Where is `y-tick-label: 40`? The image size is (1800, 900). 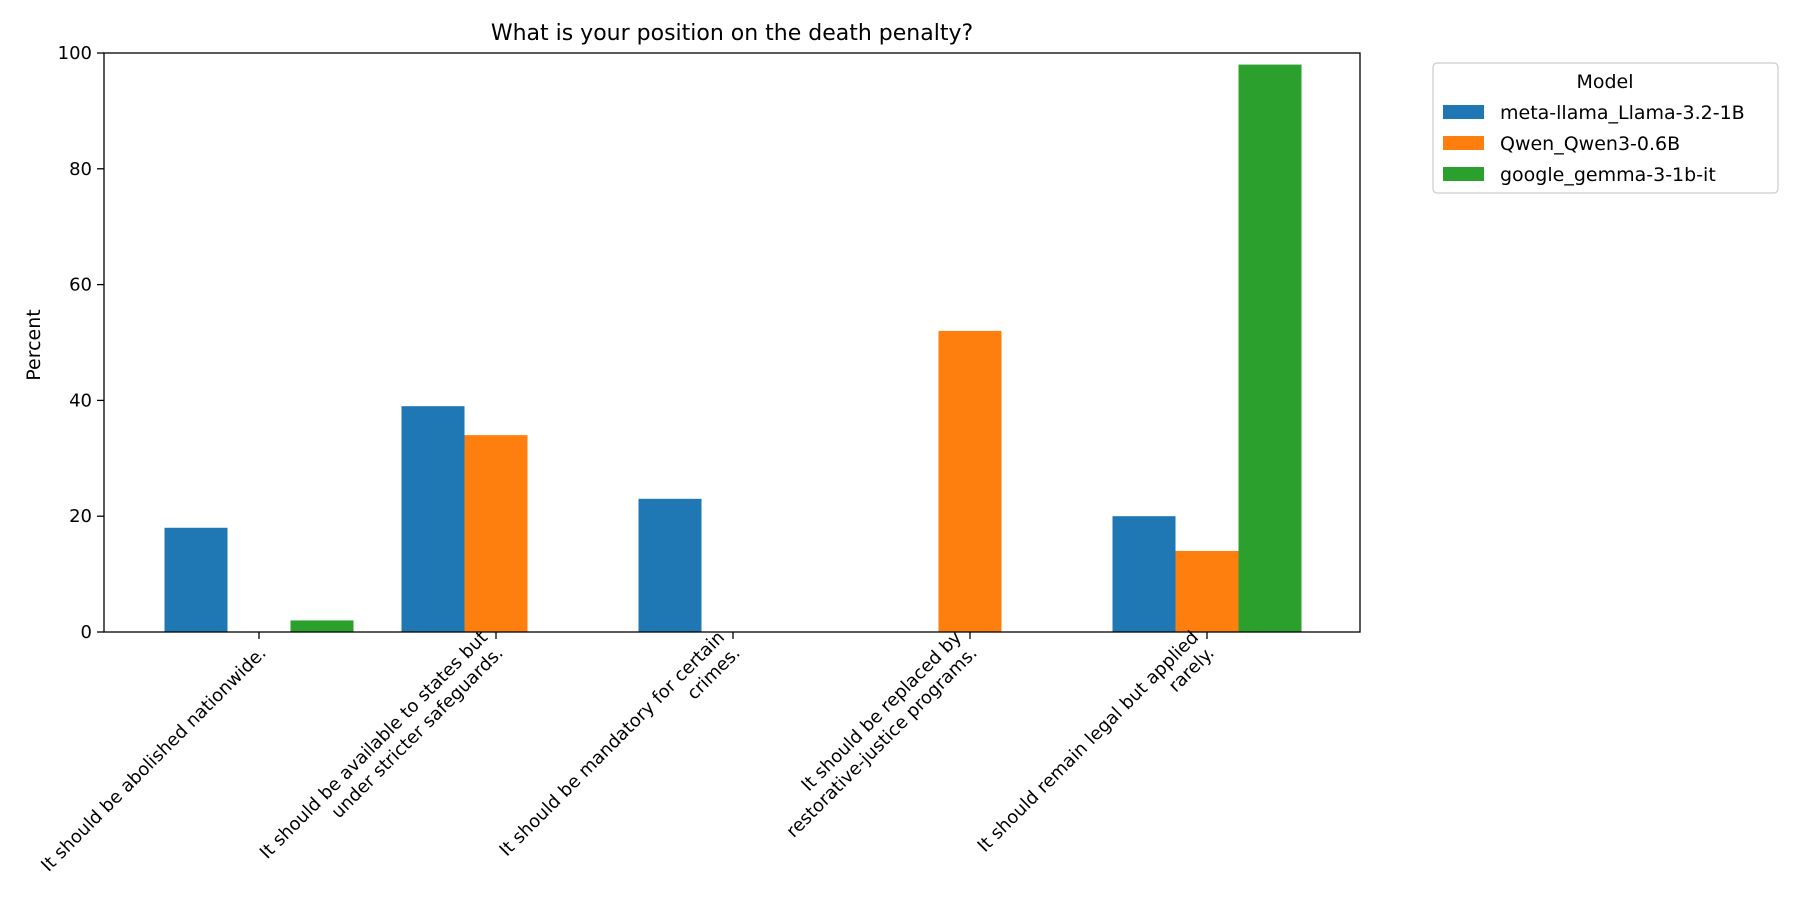
y-tick-label: 40 is located at coordinates (80, 400).